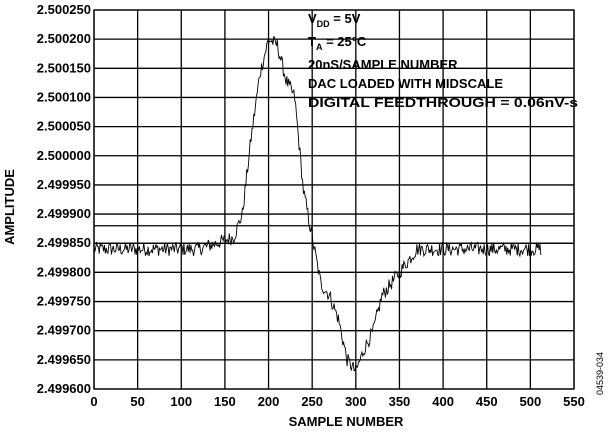 The image size is (613, 439). What do you see at coordinates (181, 401) in the screenshot?
I see `x-tick-label: 100` at bounding box center [181, 401].